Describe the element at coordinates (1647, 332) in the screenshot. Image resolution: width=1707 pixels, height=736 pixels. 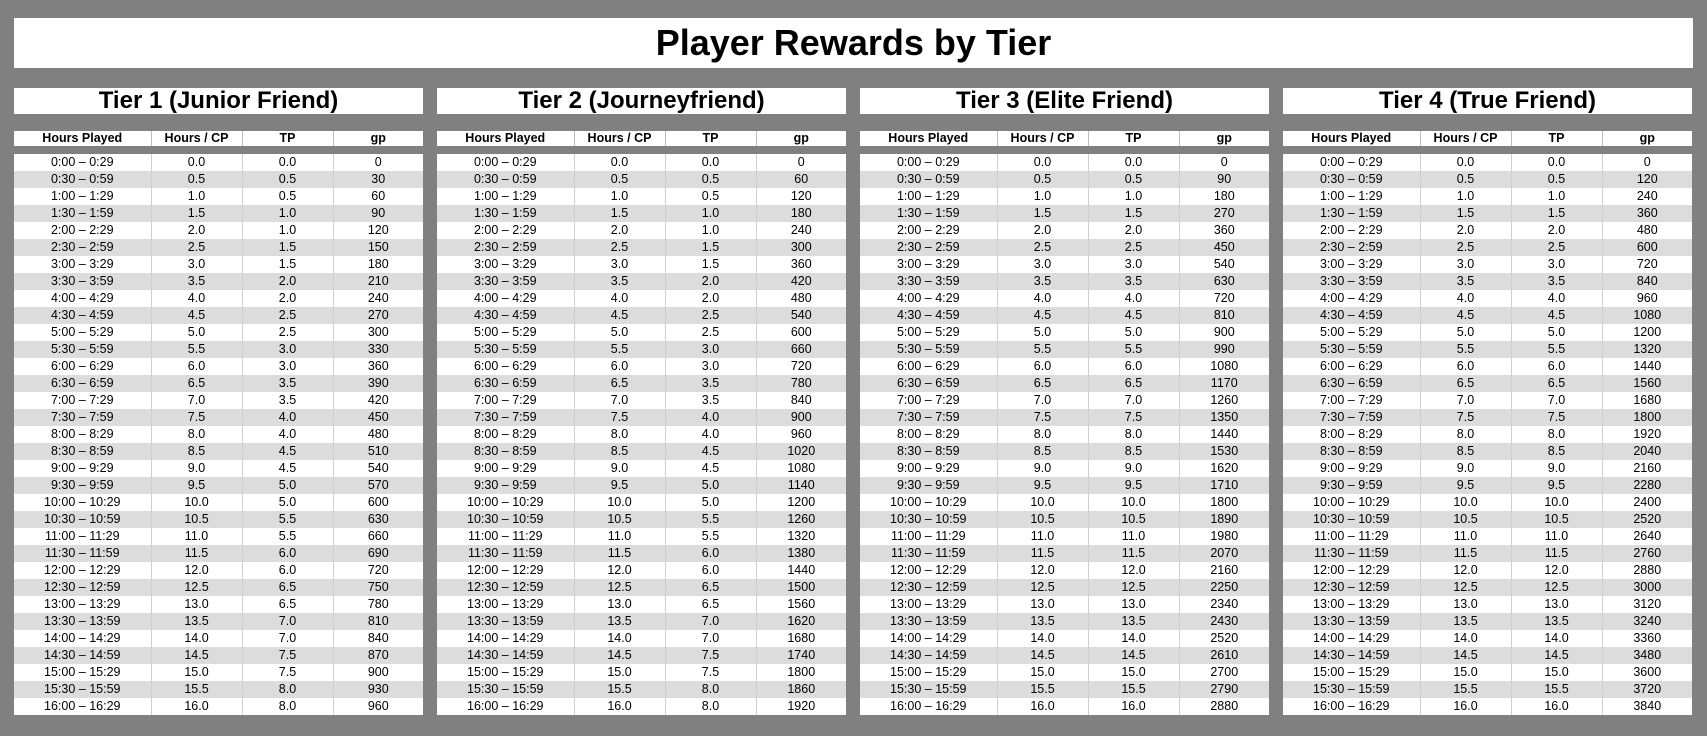
I see `gp-cell: 1200` at that location.